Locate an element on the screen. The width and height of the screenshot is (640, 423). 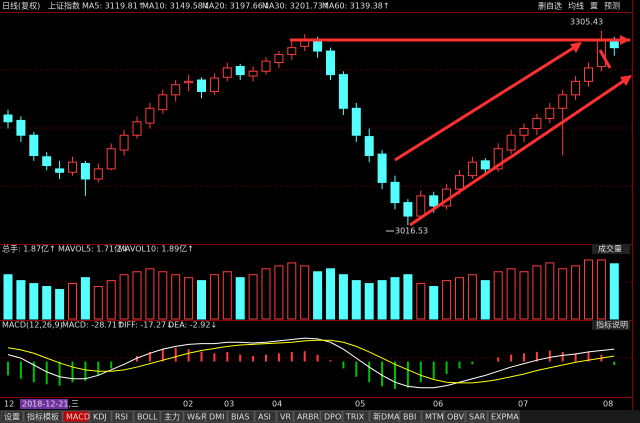
tab-label: RSI is located at coordinates (121, 417).